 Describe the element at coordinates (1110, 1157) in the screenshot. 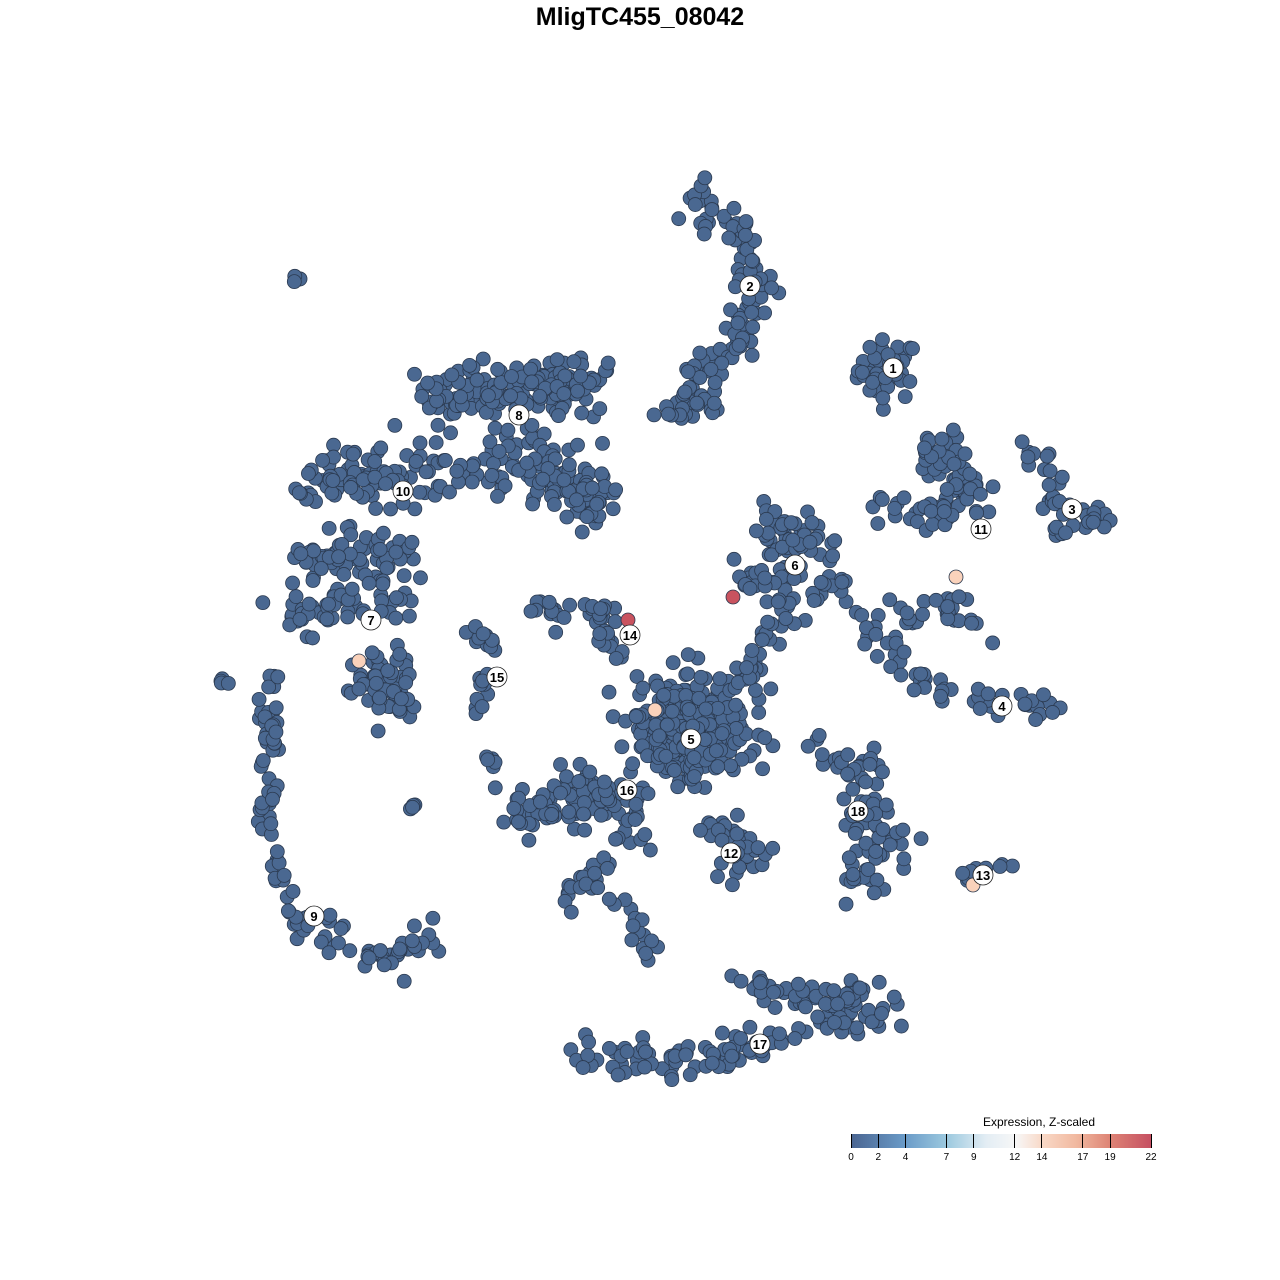

I see `colorbar-tick-label: 19` at that location.